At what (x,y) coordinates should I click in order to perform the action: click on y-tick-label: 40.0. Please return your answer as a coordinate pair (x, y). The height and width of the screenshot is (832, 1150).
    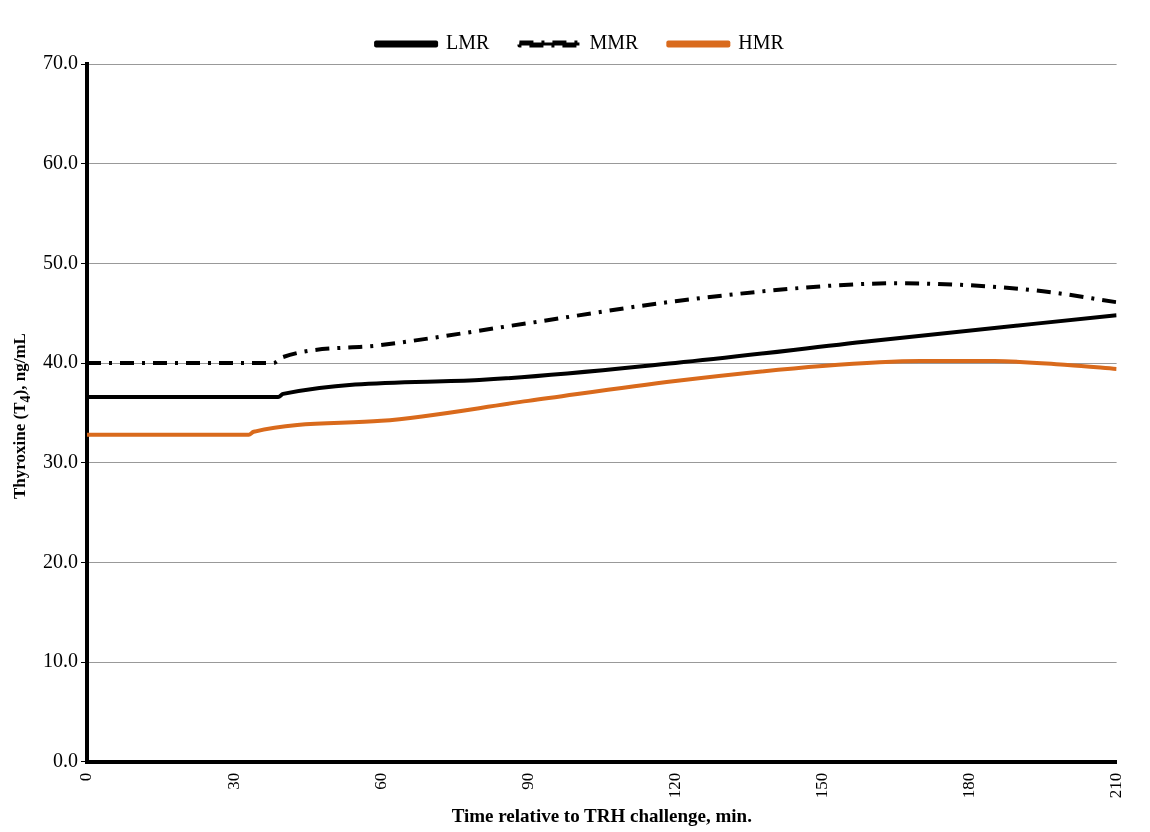
    Looking at the image, I should click on (60, 361).